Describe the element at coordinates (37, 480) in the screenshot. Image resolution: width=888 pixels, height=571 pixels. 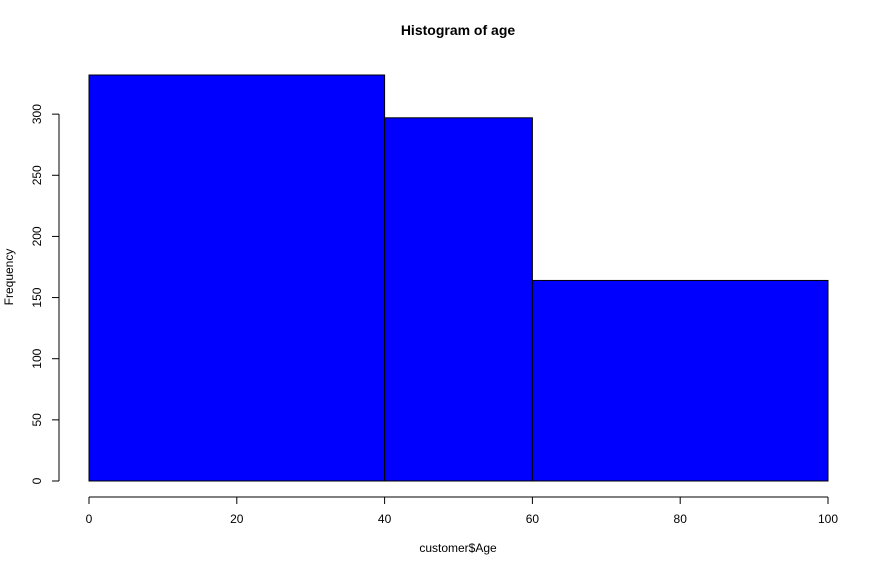
I see `y-tick-label-0: 0` at that location.